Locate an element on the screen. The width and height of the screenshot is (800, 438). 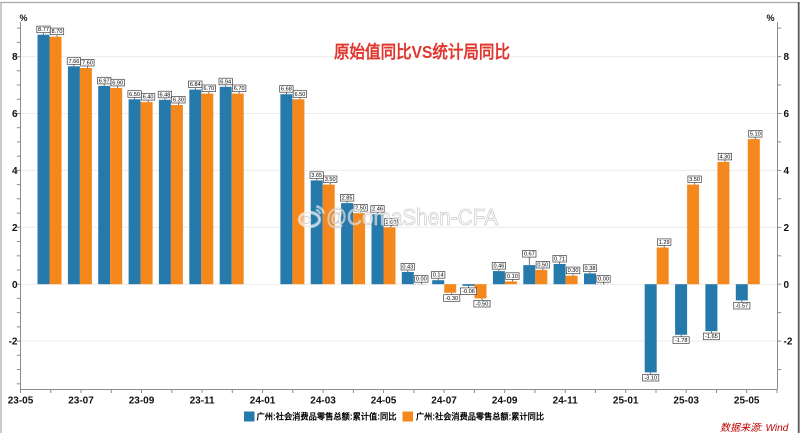
svg-text: 6.40 is located at coordinates (148, 98).